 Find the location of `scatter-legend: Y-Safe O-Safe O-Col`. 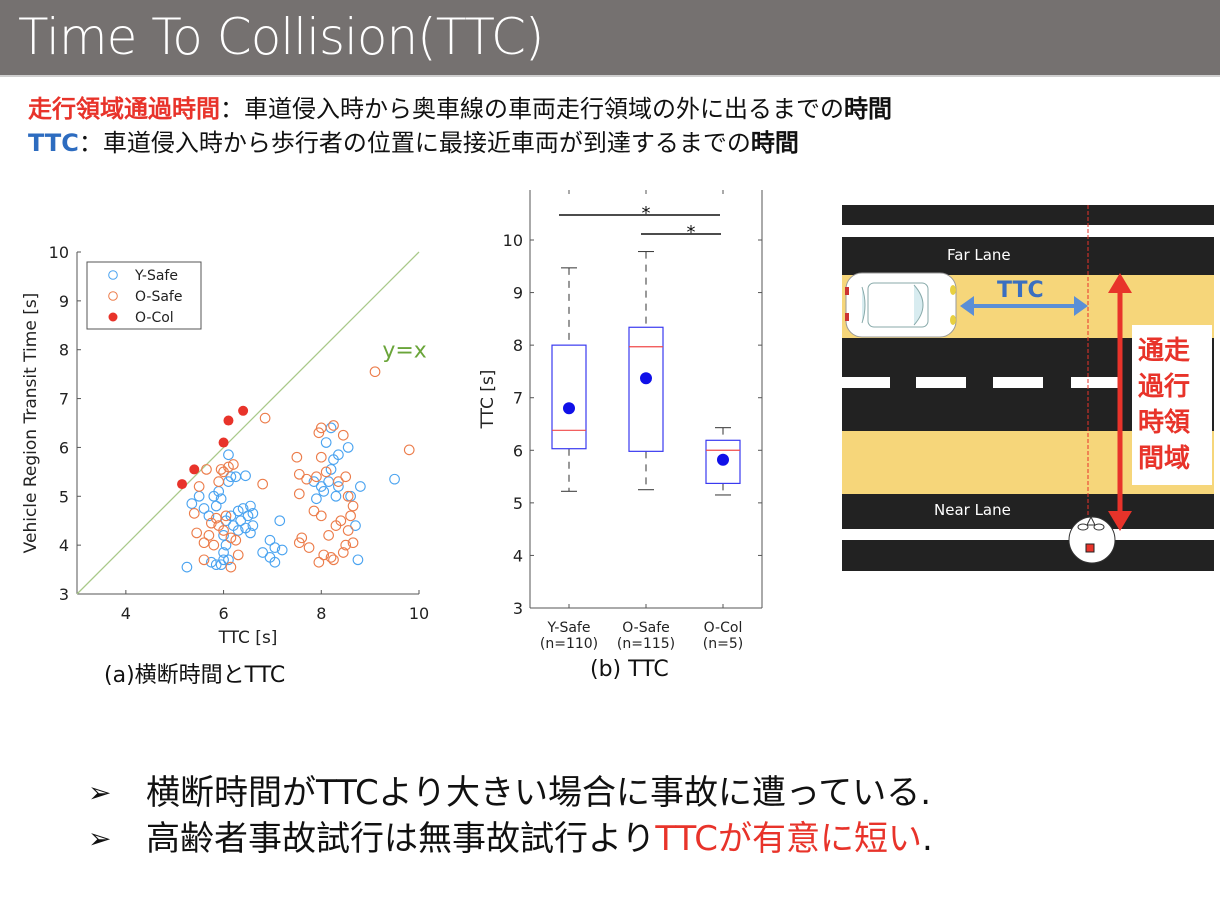

scatter-legend: Y-Safe O-Safe O-Col is located at coordinates (144, 295).